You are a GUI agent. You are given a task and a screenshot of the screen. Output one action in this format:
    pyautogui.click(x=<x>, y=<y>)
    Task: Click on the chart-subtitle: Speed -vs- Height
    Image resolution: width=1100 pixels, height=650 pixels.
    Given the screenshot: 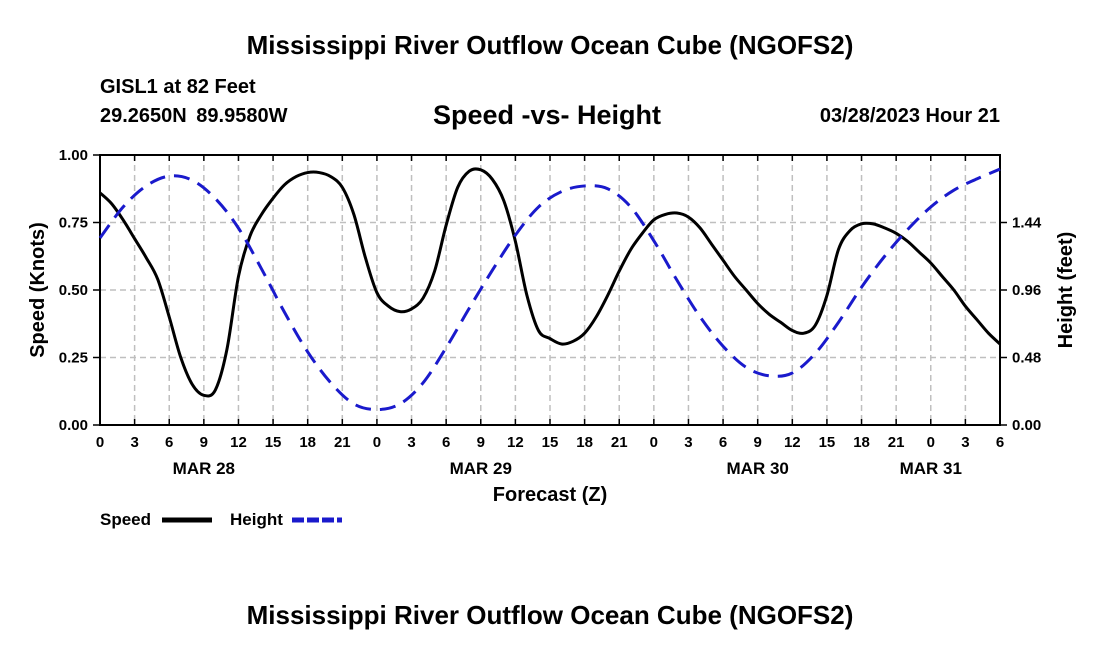 What is the action you would take?
    pyautogui.click(x=547, y=115)
    